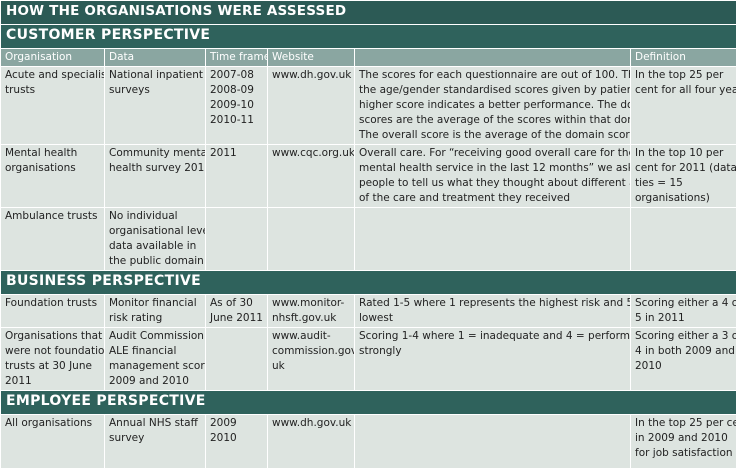 The image size is (736, 469). I want to click on cell-line: In the top 10 per, so click(683, 153).